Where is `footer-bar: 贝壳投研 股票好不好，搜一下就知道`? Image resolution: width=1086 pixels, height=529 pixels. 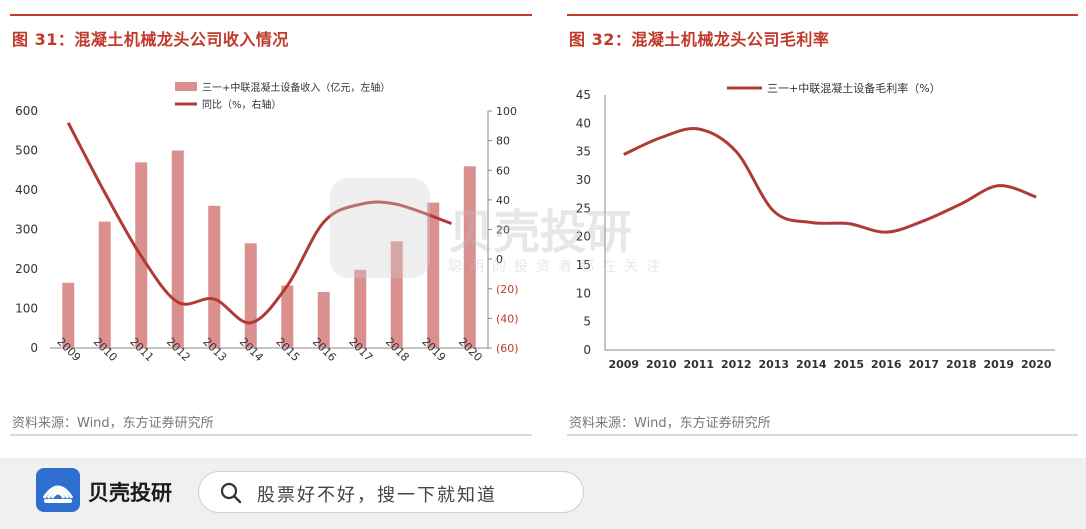
footer-bar: 贝壳投研 股票好不好，搜一下就知道 is located at coordinates (543, 493).